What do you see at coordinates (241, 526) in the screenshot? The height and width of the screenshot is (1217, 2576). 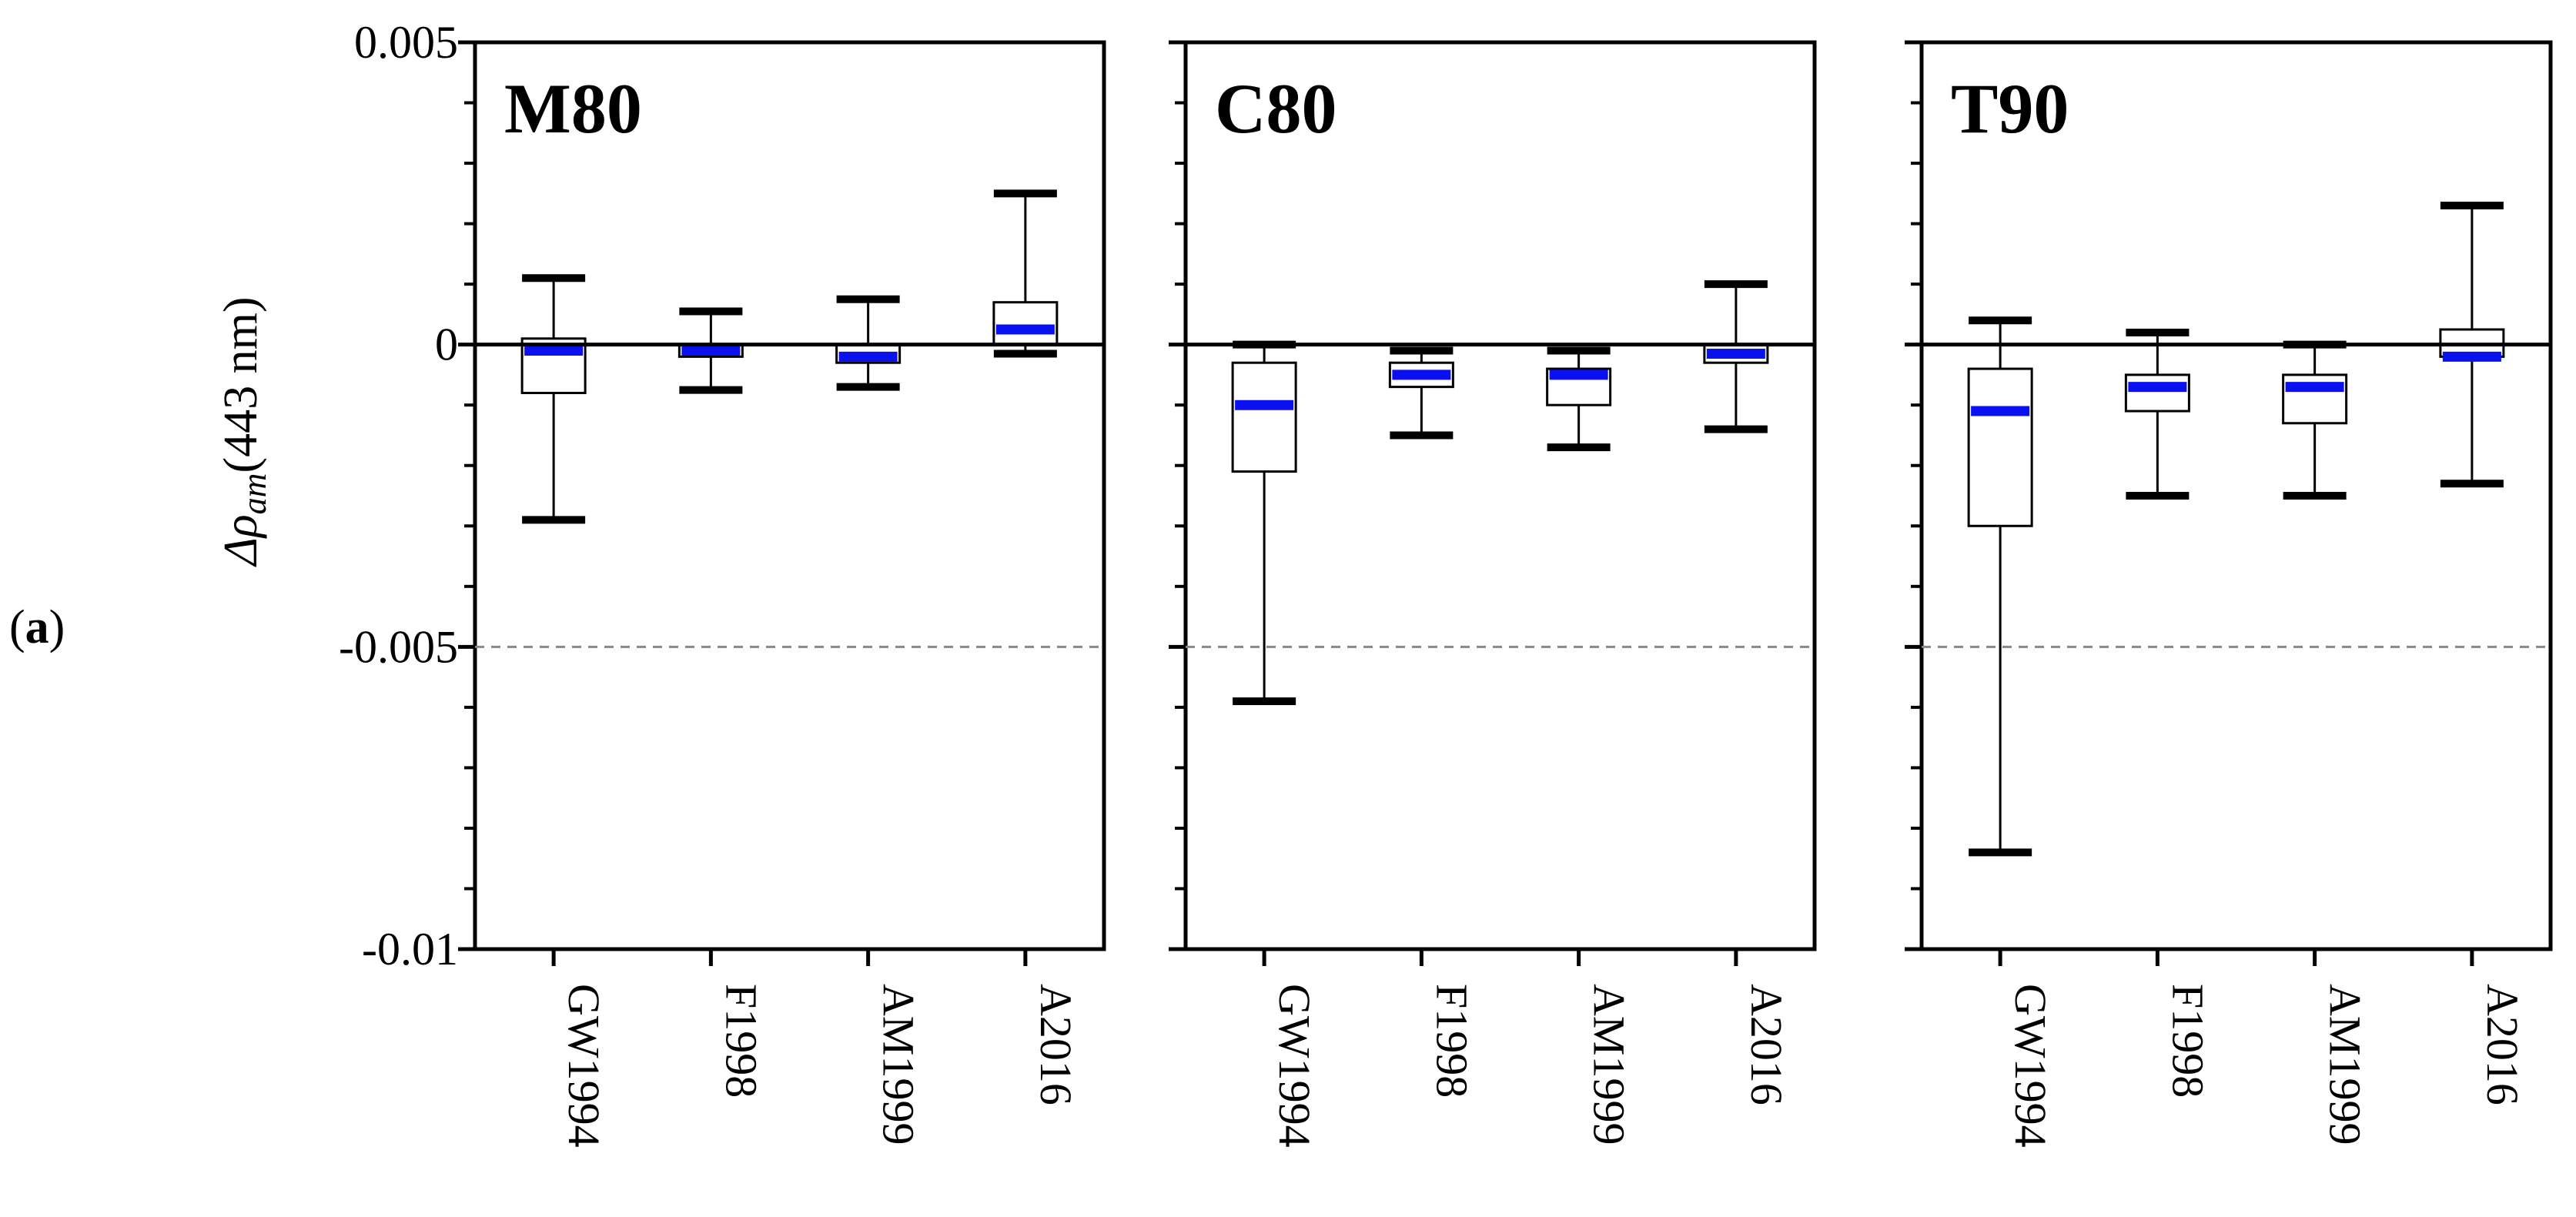 I see `y-axis-label-rho: ρ` at bounding box center [241, 526].